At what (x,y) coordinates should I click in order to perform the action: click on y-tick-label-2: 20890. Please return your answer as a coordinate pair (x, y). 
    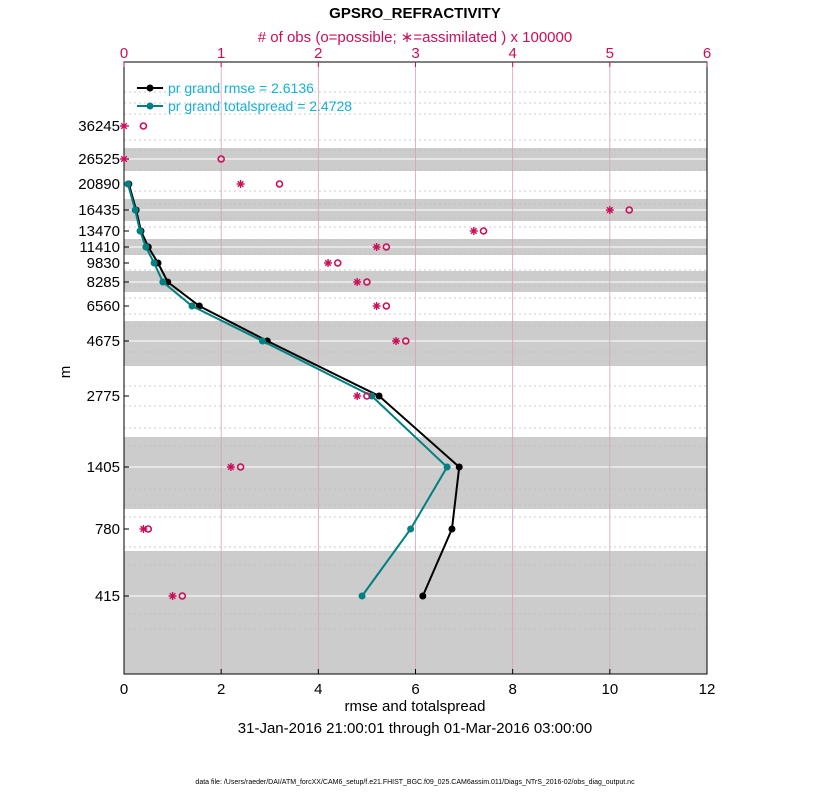
    Looking at the image, I should click on (99, 184).